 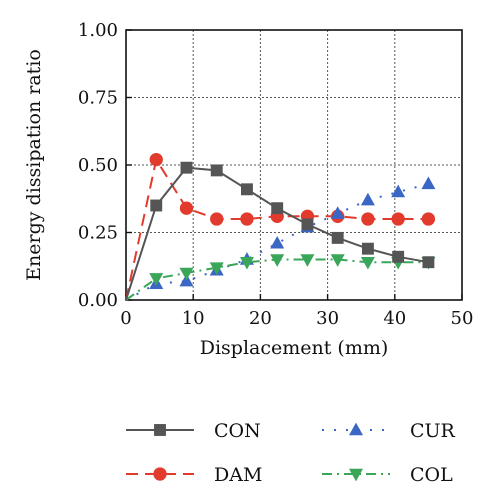 What do you see at coordinates (193, 431) in the screenshot?
I see `legend-item-con: CON` at bounding box center [193, 431].